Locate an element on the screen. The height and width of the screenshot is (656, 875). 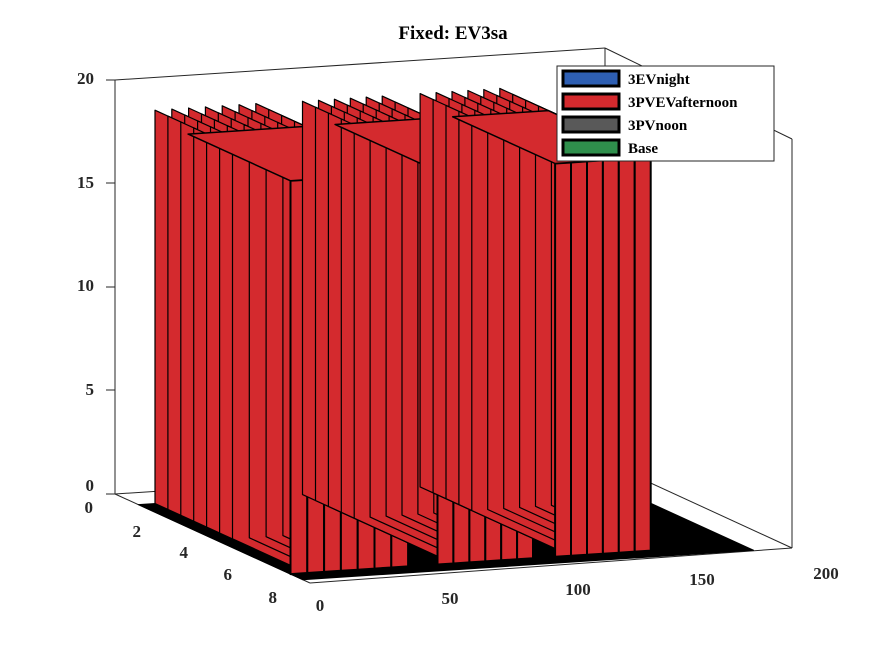
z-tick-label-0: 0 is located at coordinates (90, 485).